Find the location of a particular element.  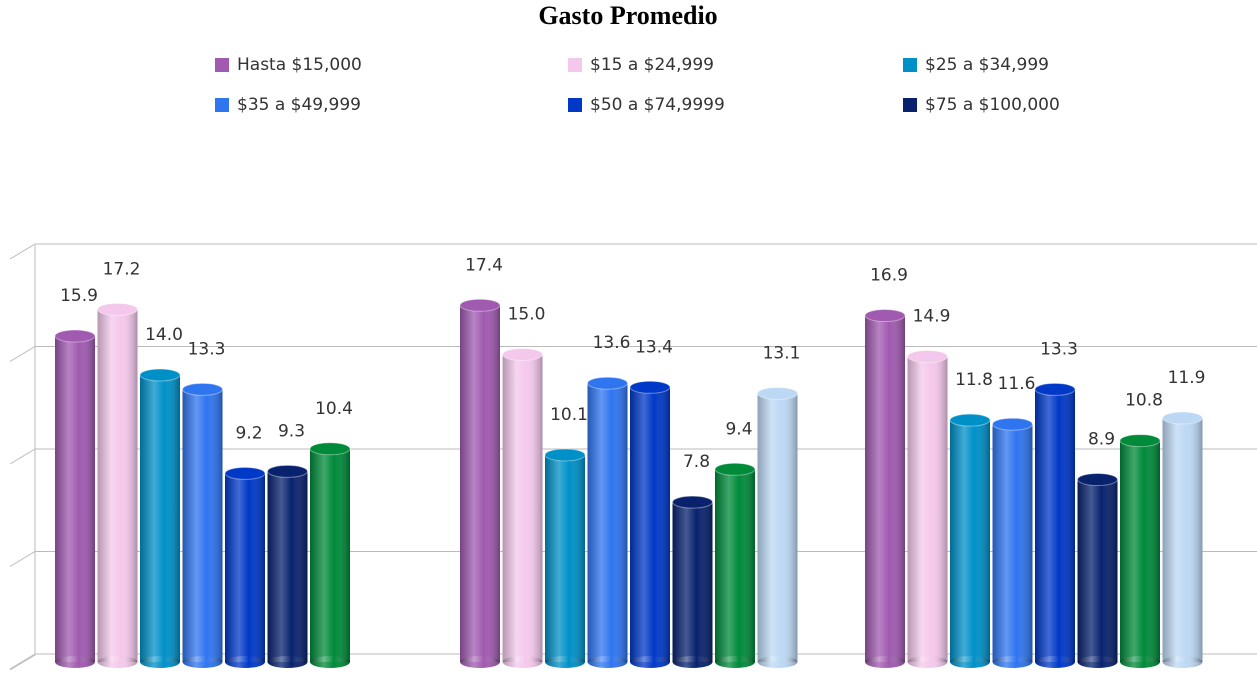

data-label: 13.4 is located at coordinates (654, 347).